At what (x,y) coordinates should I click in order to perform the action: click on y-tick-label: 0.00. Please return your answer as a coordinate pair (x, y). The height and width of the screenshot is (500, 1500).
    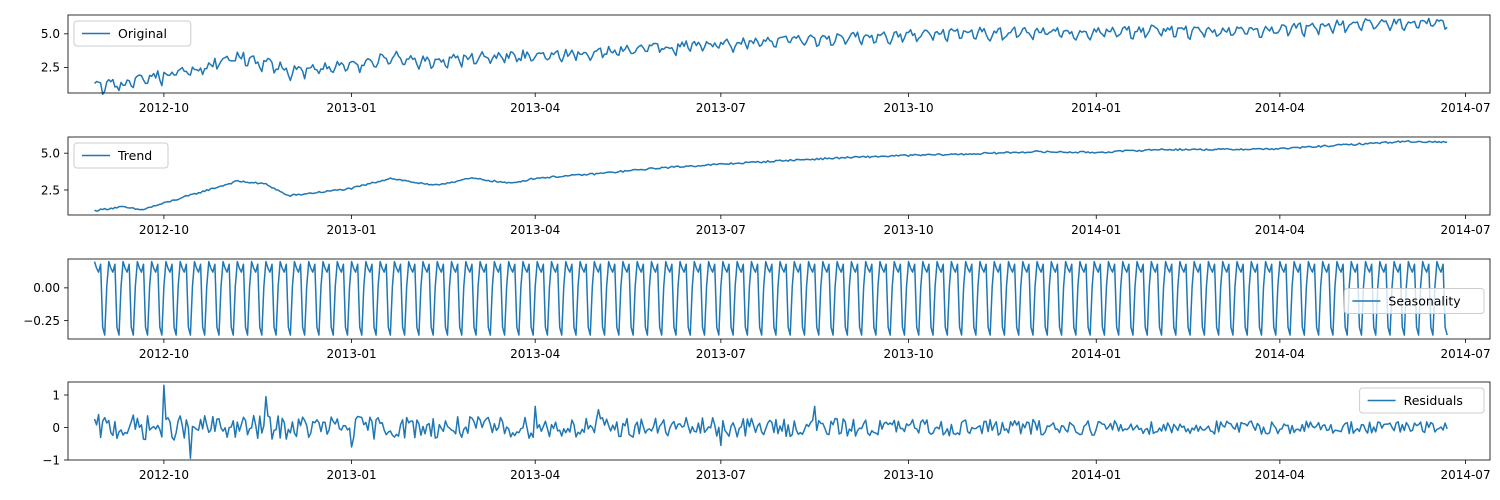
    Looking at the image, I should click on (46, 288).